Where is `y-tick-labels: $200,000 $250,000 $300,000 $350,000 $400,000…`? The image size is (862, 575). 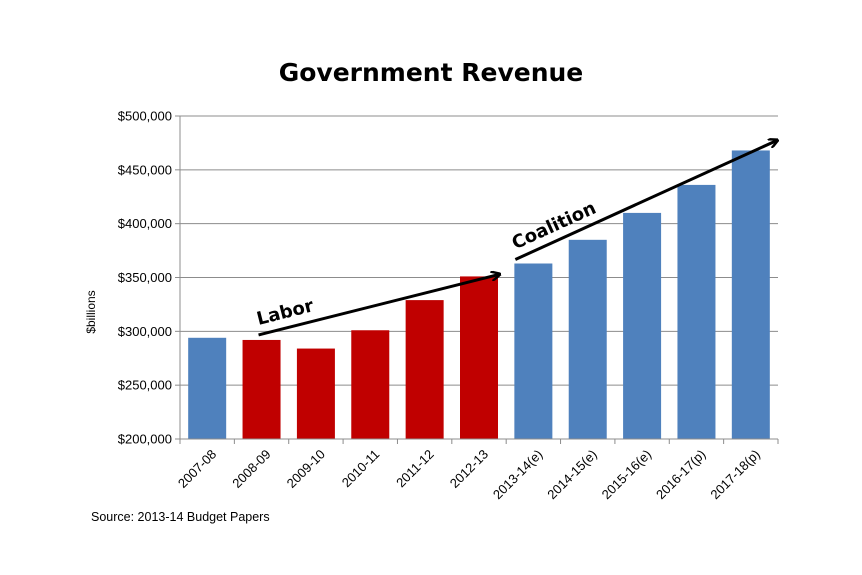 y-tick-labels: $200,000 $250,000 $300,000 $350,000 $400,000… is located at coordinates (145, 278).